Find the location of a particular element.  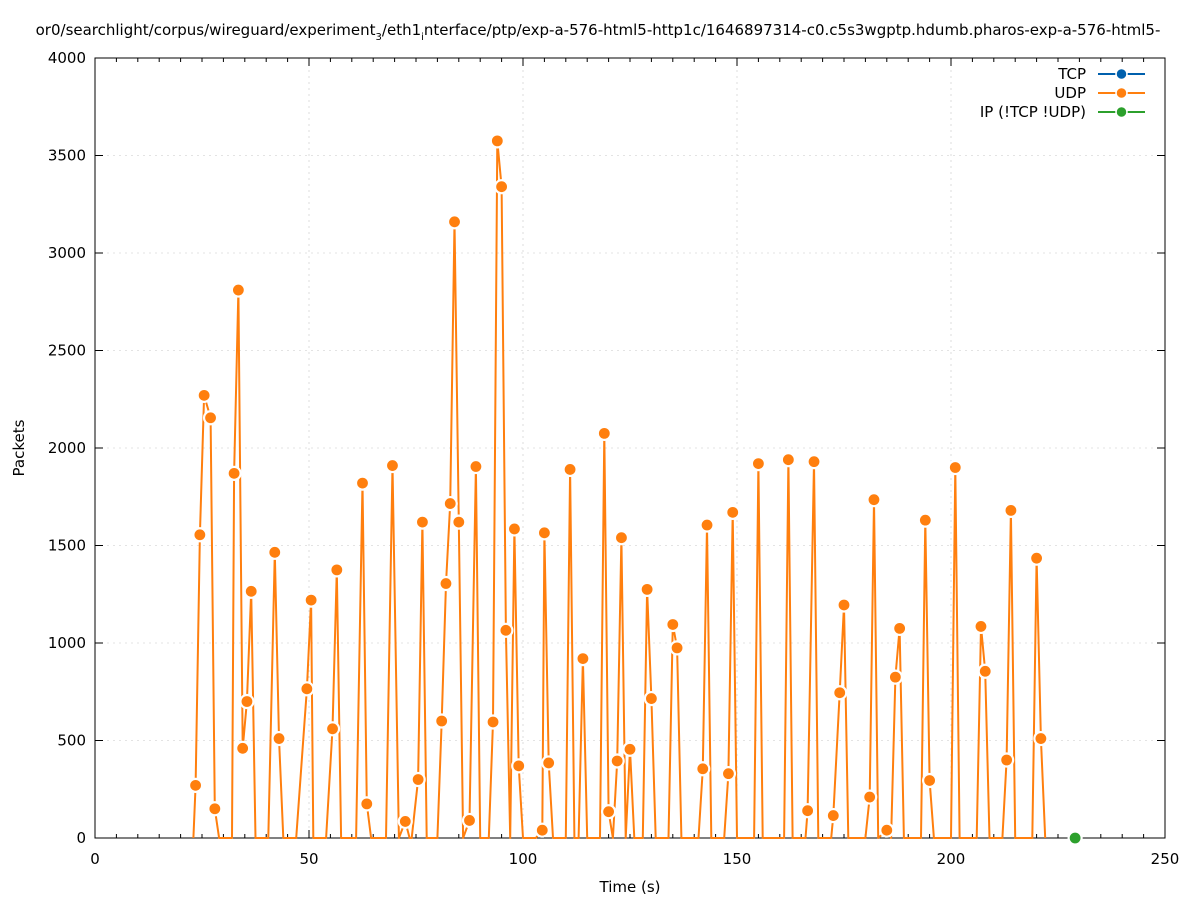

y-tick-label: 0 is located at coordinates (81, 838).